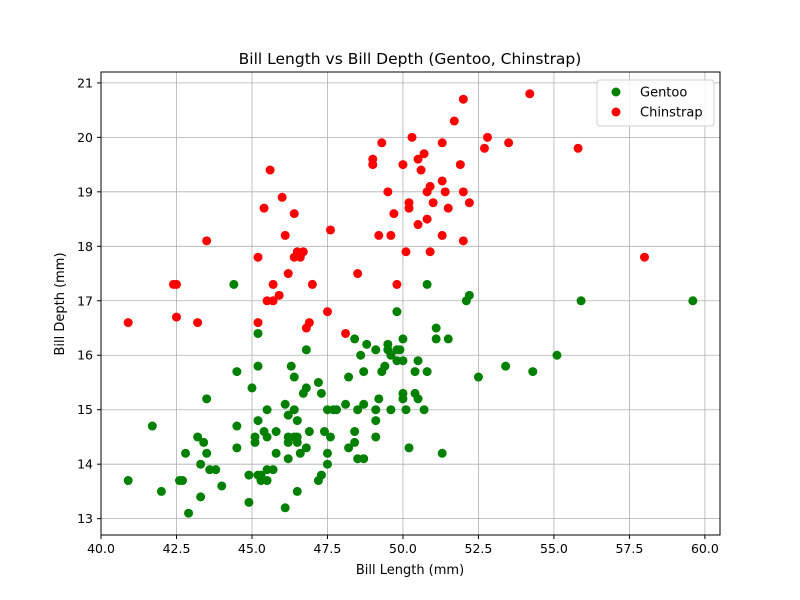 The height and width of the screenshot is (600, 800). What do you see at coordinates (252, 548) in the screenshot?
I see `x-tick-label: 45.0` at bounding box center [252, 548].